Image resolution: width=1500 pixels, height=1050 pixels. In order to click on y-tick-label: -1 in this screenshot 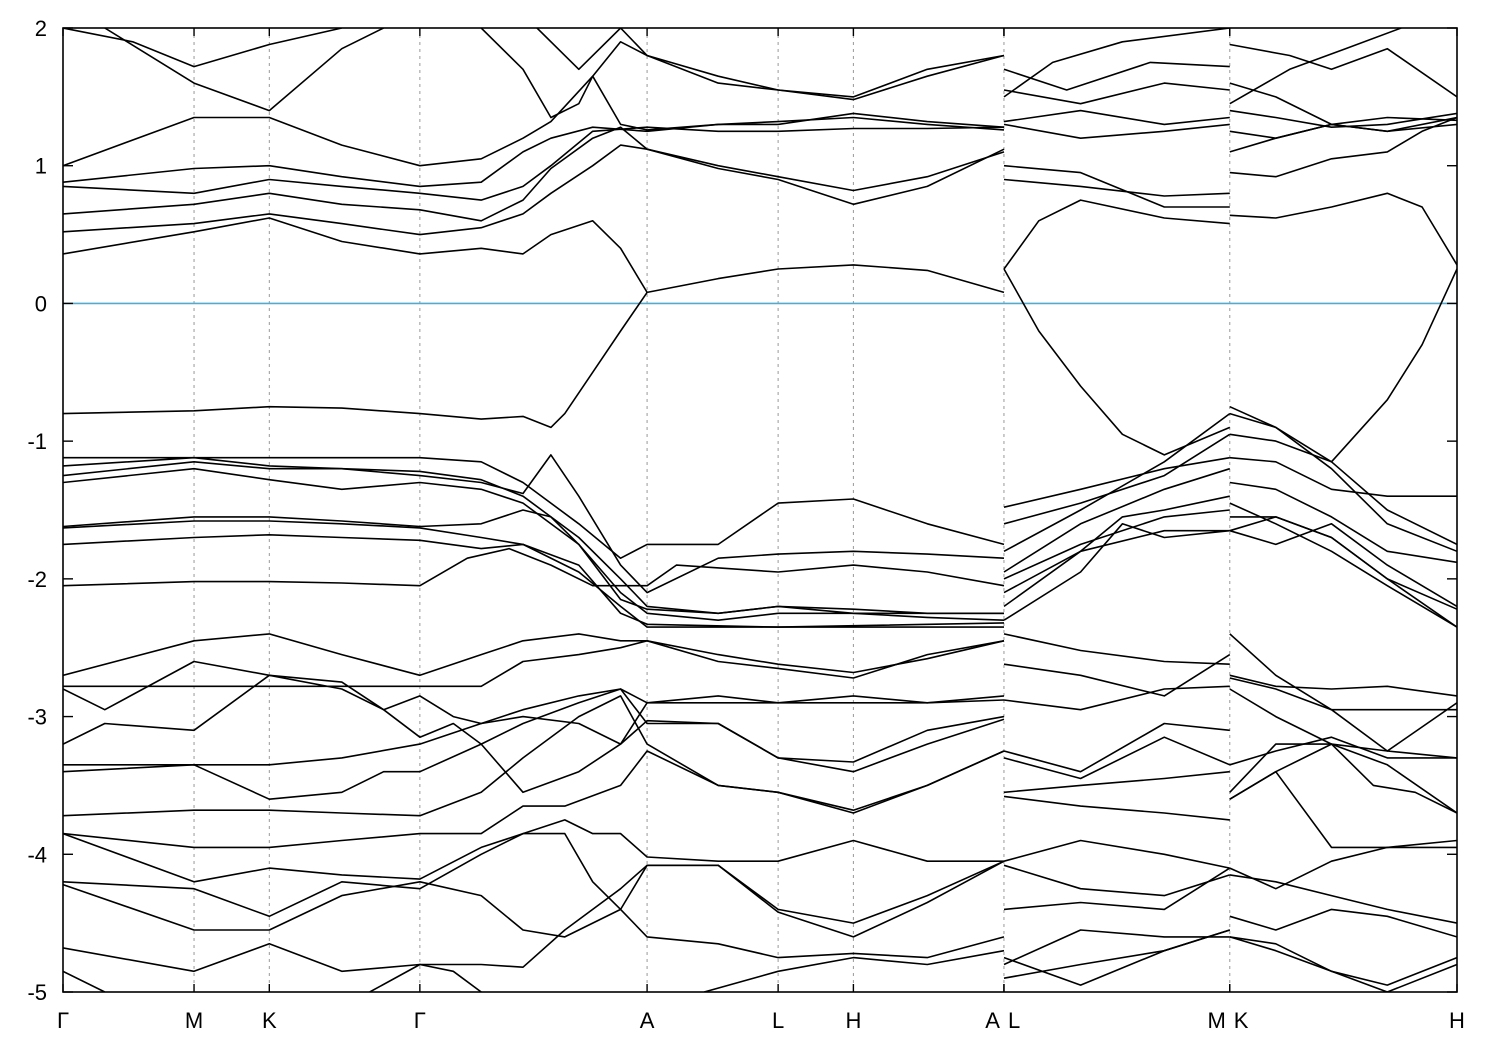, I will do `click(37, 441)`.